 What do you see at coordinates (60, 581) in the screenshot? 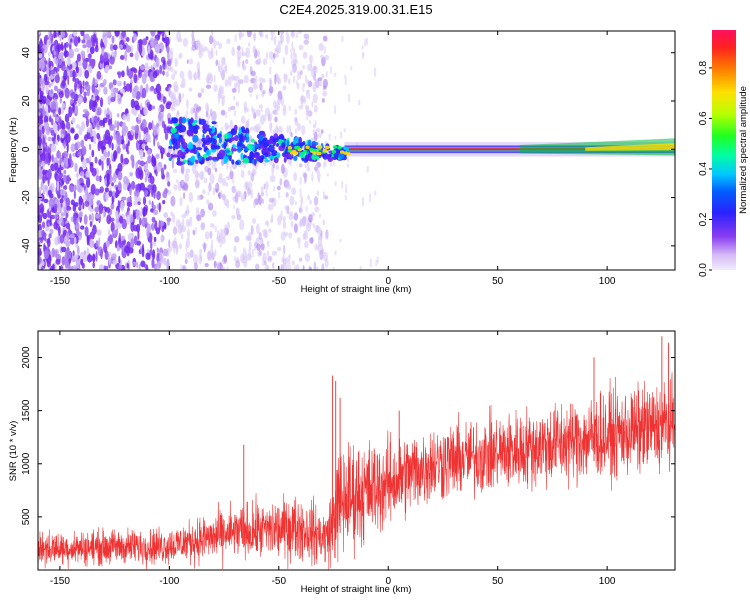
I see `snr-x-tick-label: -150` at bounding box center [60, 581].